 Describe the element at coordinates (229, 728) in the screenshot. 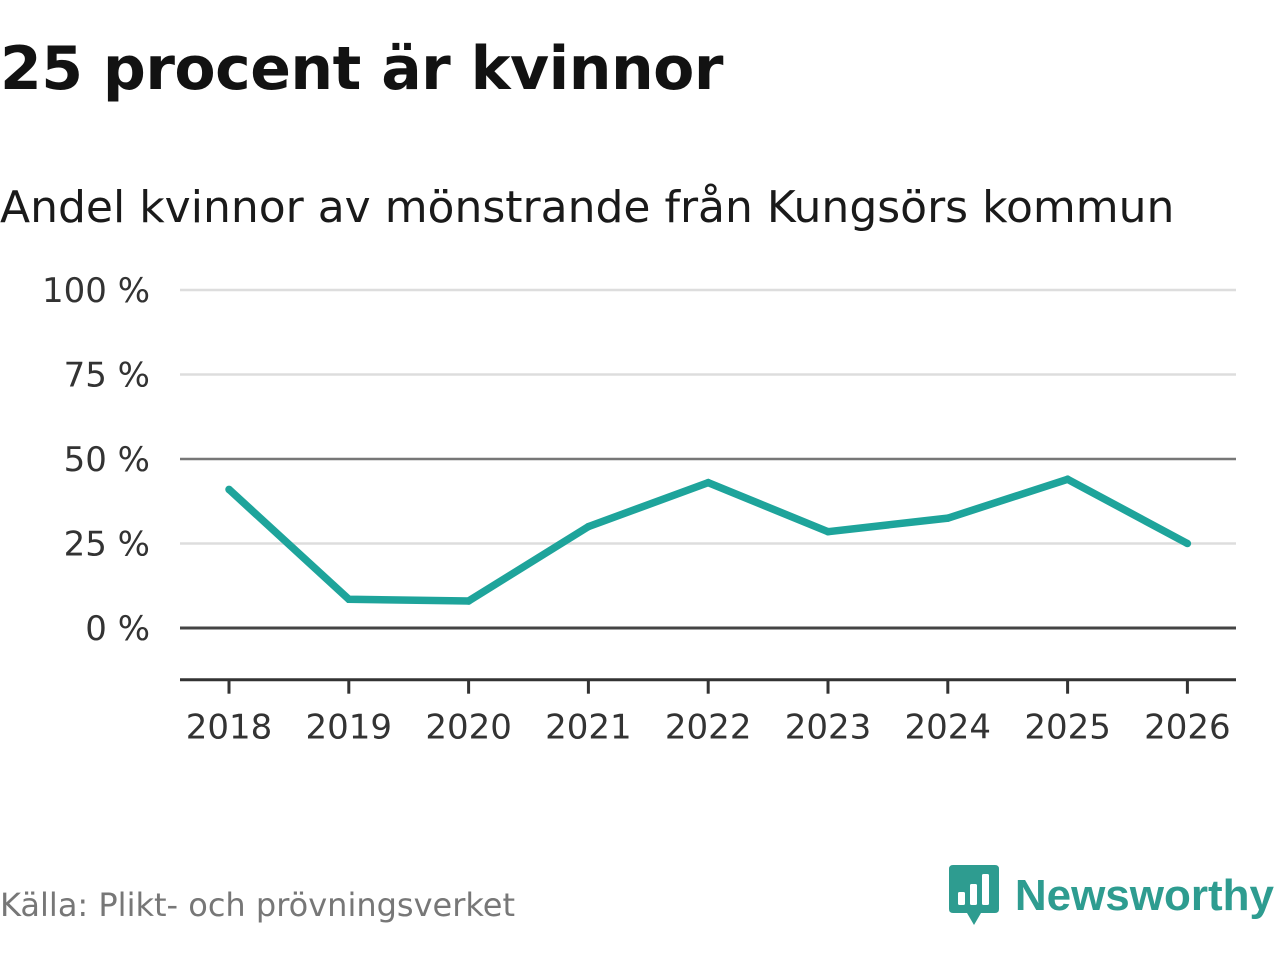

I see `x-tick-label: 2018` at that location.